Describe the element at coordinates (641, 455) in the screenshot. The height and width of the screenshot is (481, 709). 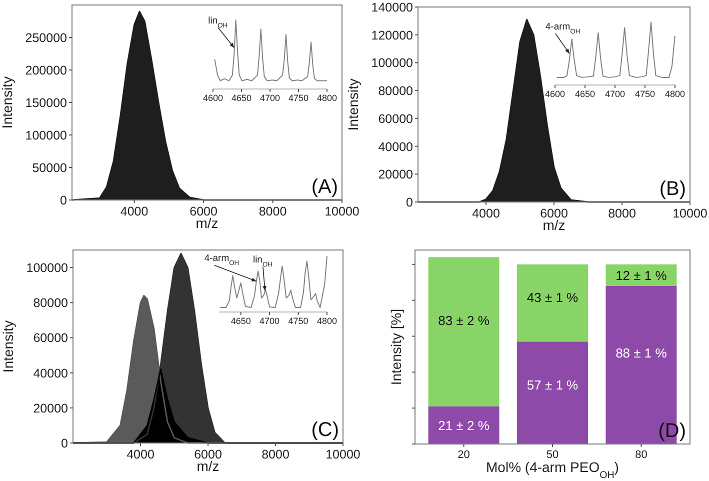
I see `x-tick-label: 80` at that location.